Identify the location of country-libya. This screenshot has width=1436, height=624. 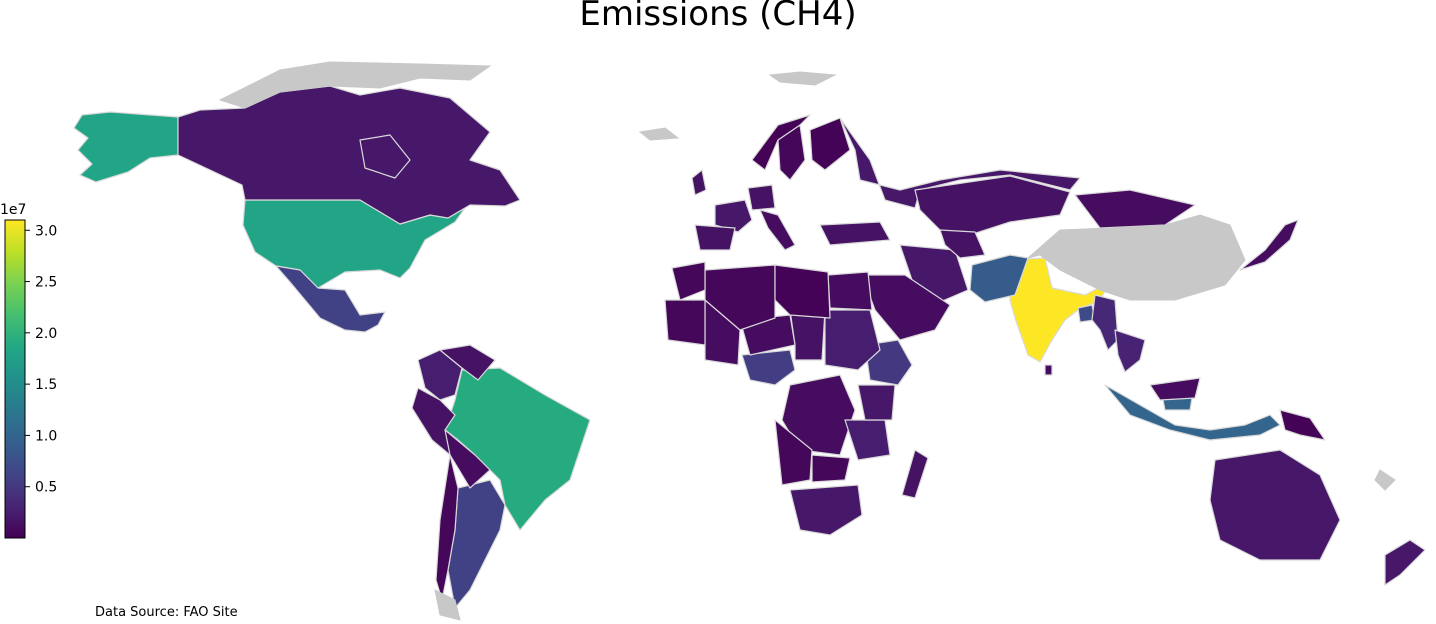
(802, 291).